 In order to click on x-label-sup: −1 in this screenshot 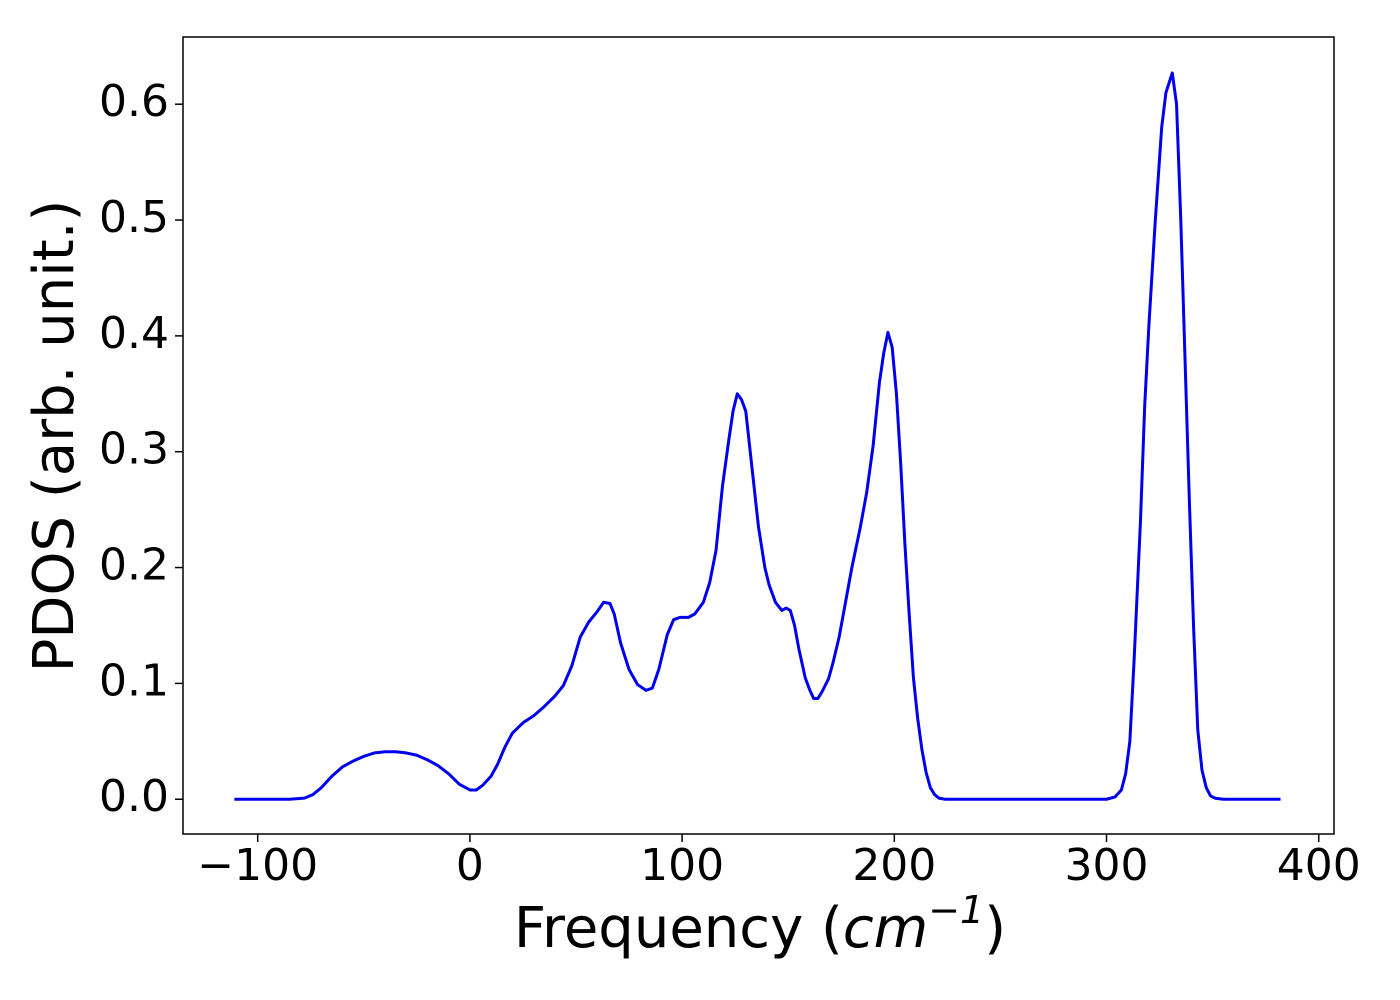, I will do `click(956, 910)`.